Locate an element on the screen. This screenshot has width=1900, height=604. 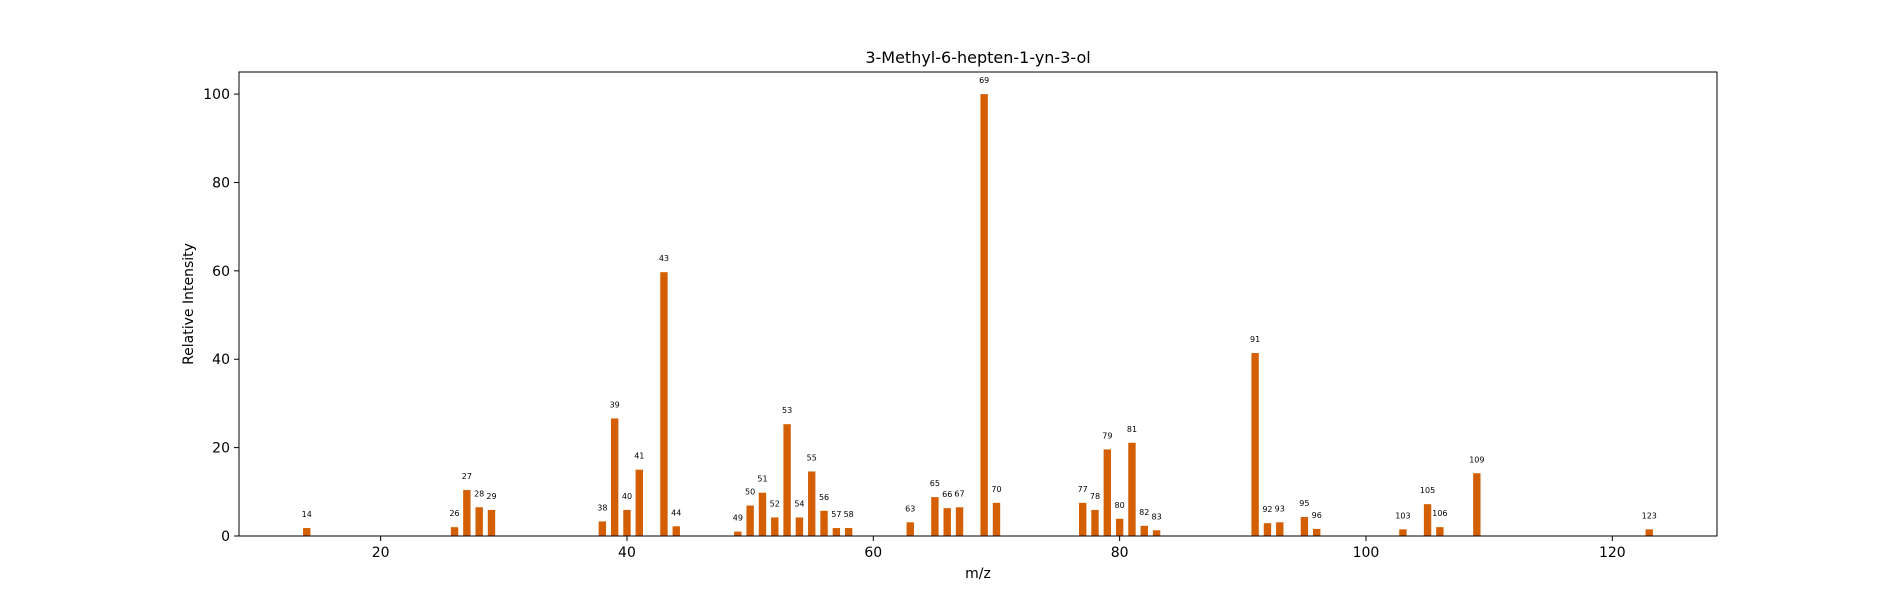
bar-label: 49 is located at coordinates (738, 518).